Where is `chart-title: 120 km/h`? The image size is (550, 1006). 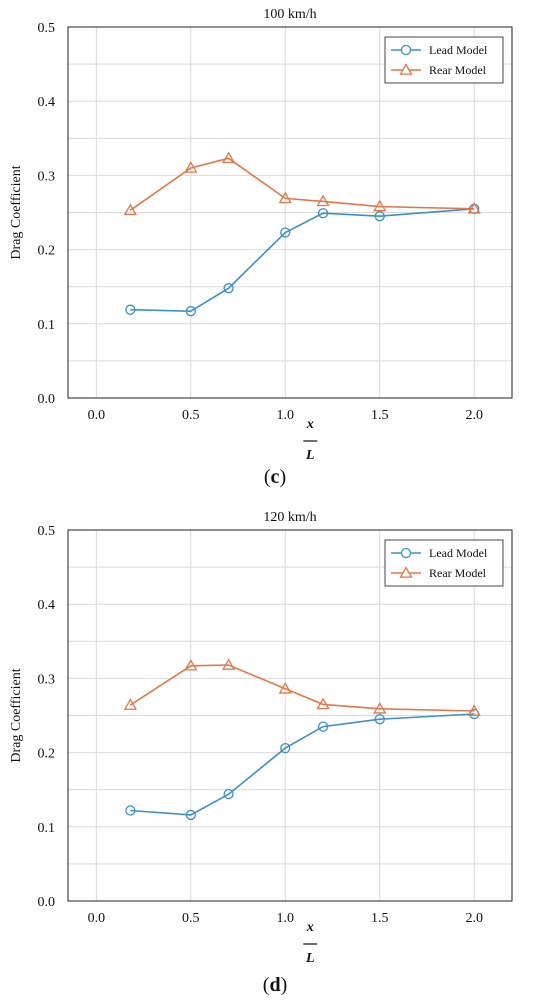 chart-title: 120 km/h is located at coordinates (289, 517).